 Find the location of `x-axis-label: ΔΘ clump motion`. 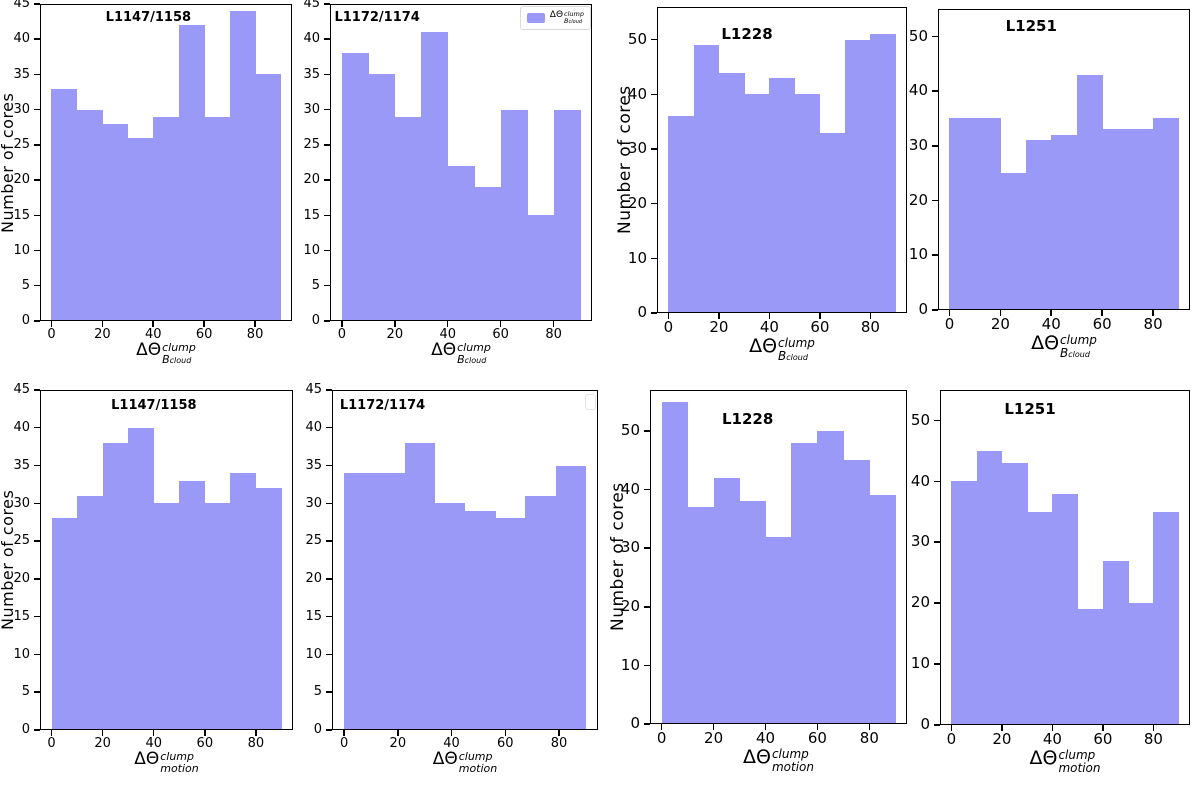

x-axis-label: ΔΘ clump motion is located at coordinates (166, 762).